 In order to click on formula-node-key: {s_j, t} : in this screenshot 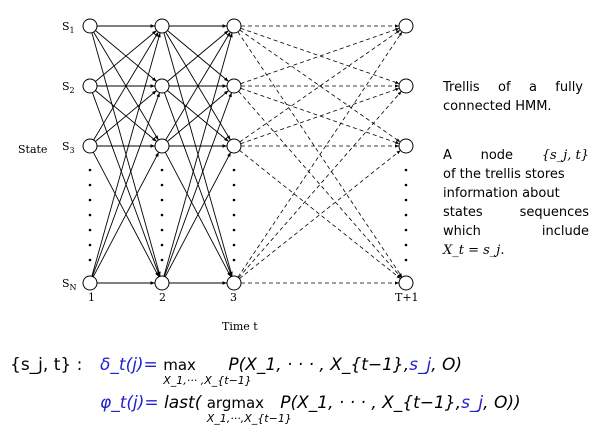, I will do `click(46, 365)`.